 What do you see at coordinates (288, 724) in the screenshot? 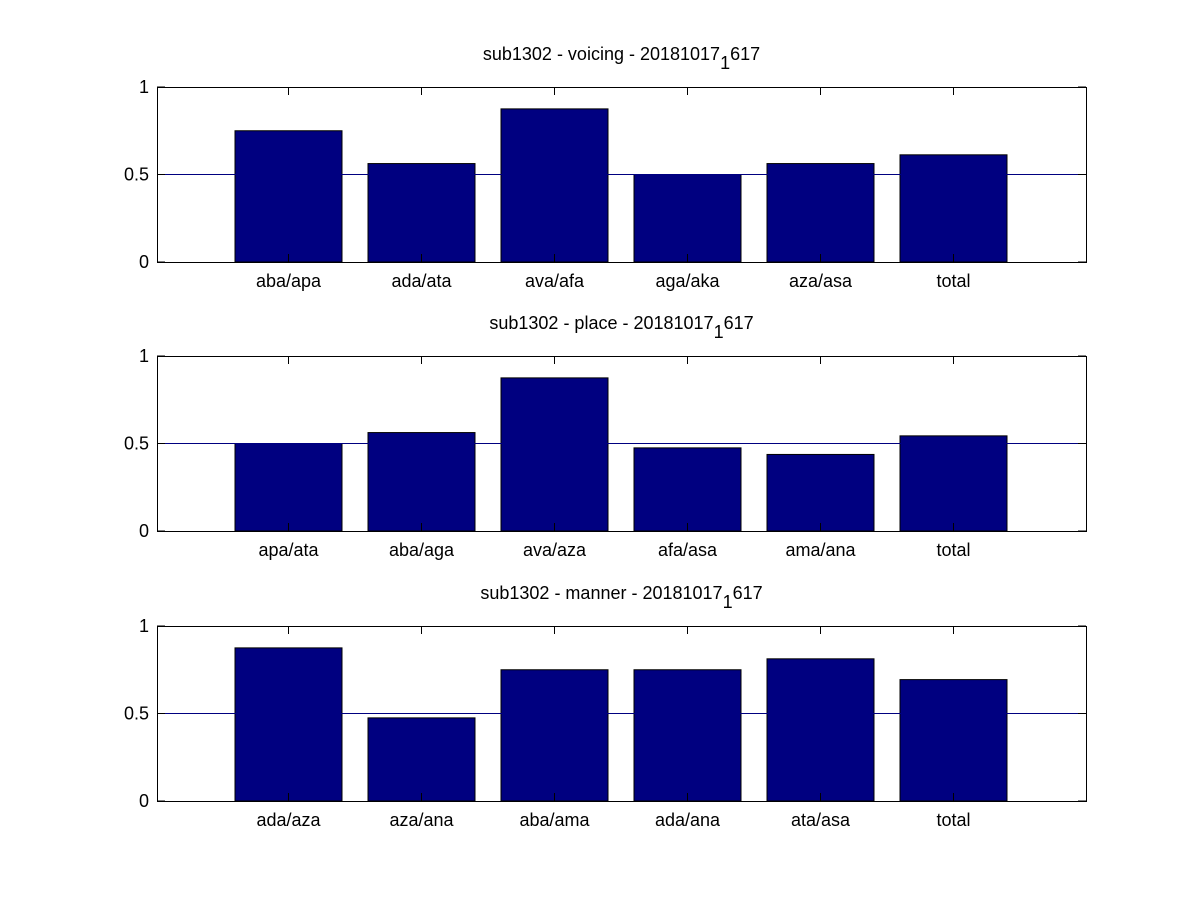
I see `bar-ada-aza` at bounding box center [288, 724].